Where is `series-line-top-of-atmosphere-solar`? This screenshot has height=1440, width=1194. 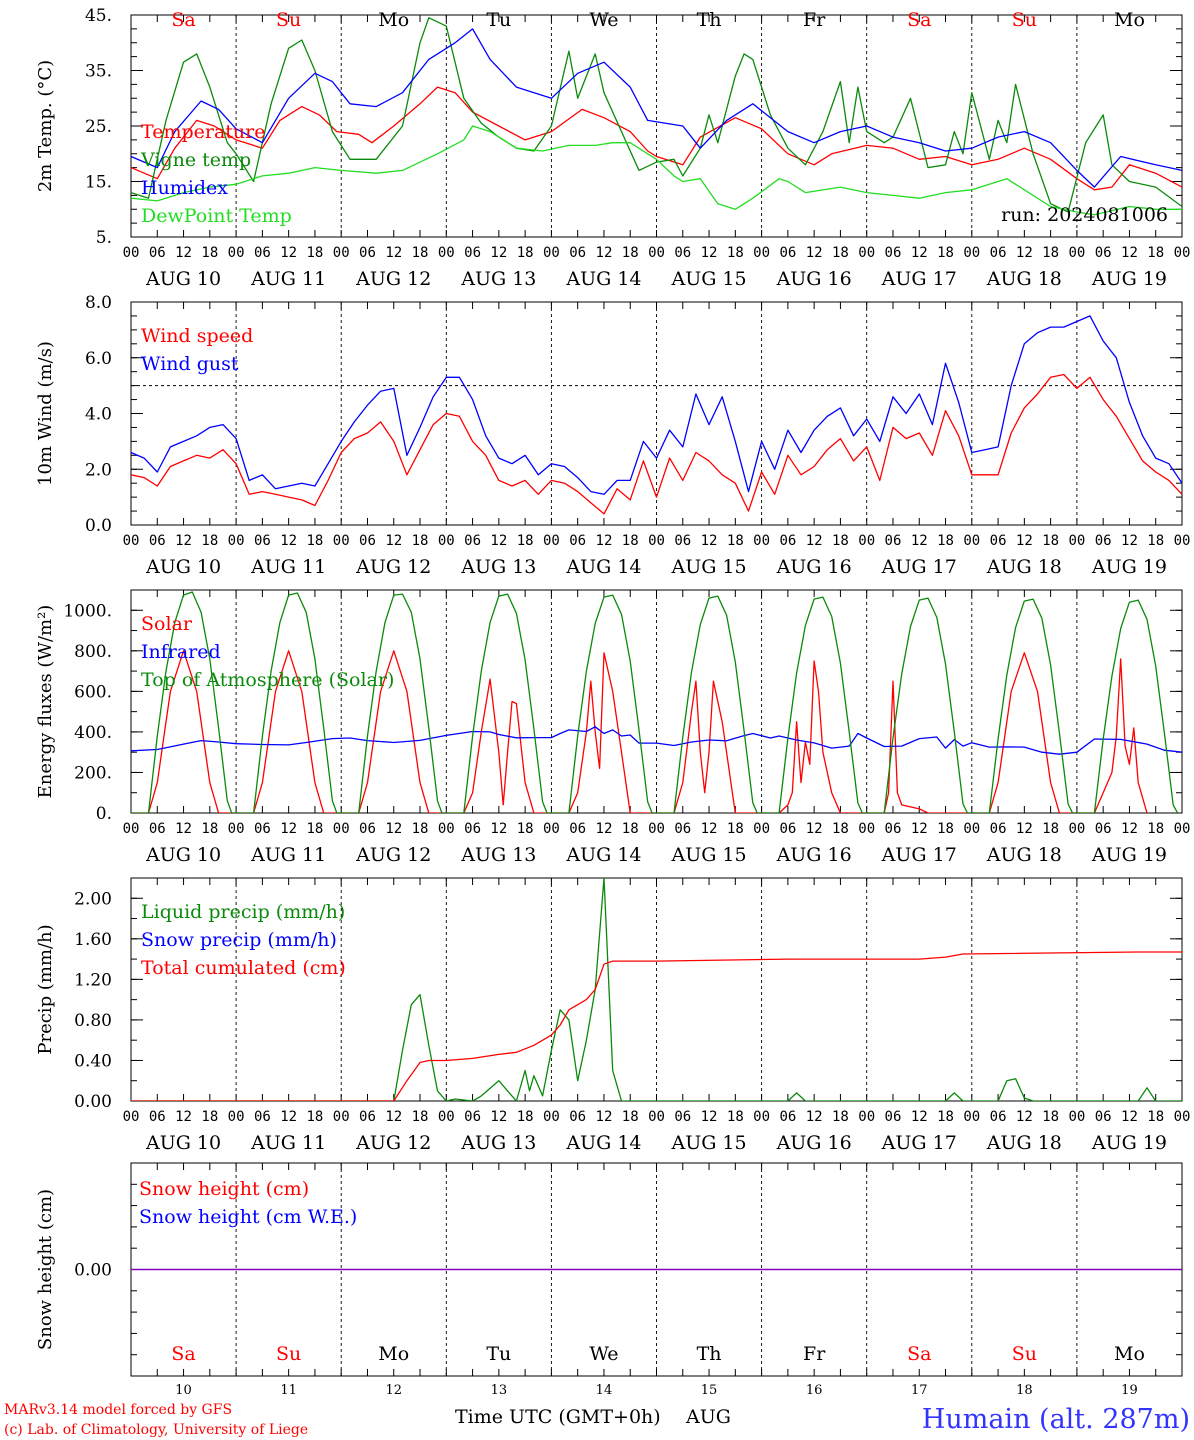
series-line-top-of-atmosphere-solar is located at coordinates (655, 702).